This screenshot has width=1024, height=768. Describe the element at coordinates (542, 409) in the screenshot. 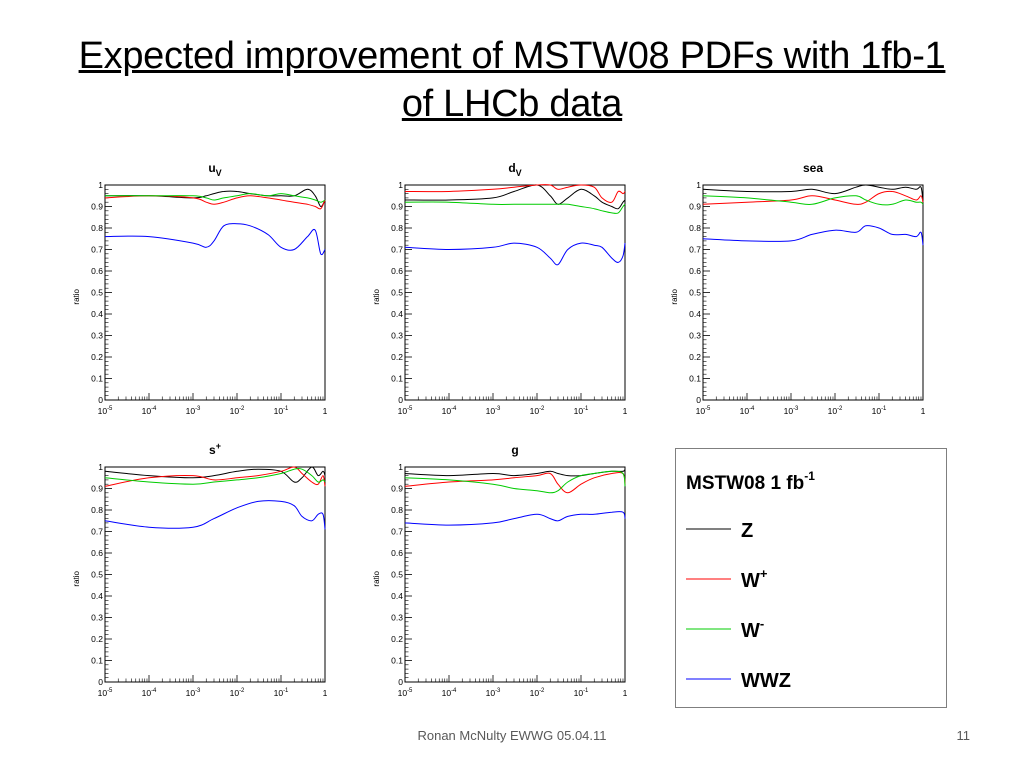

I see `x-tick-label-exp: -2` at that location.